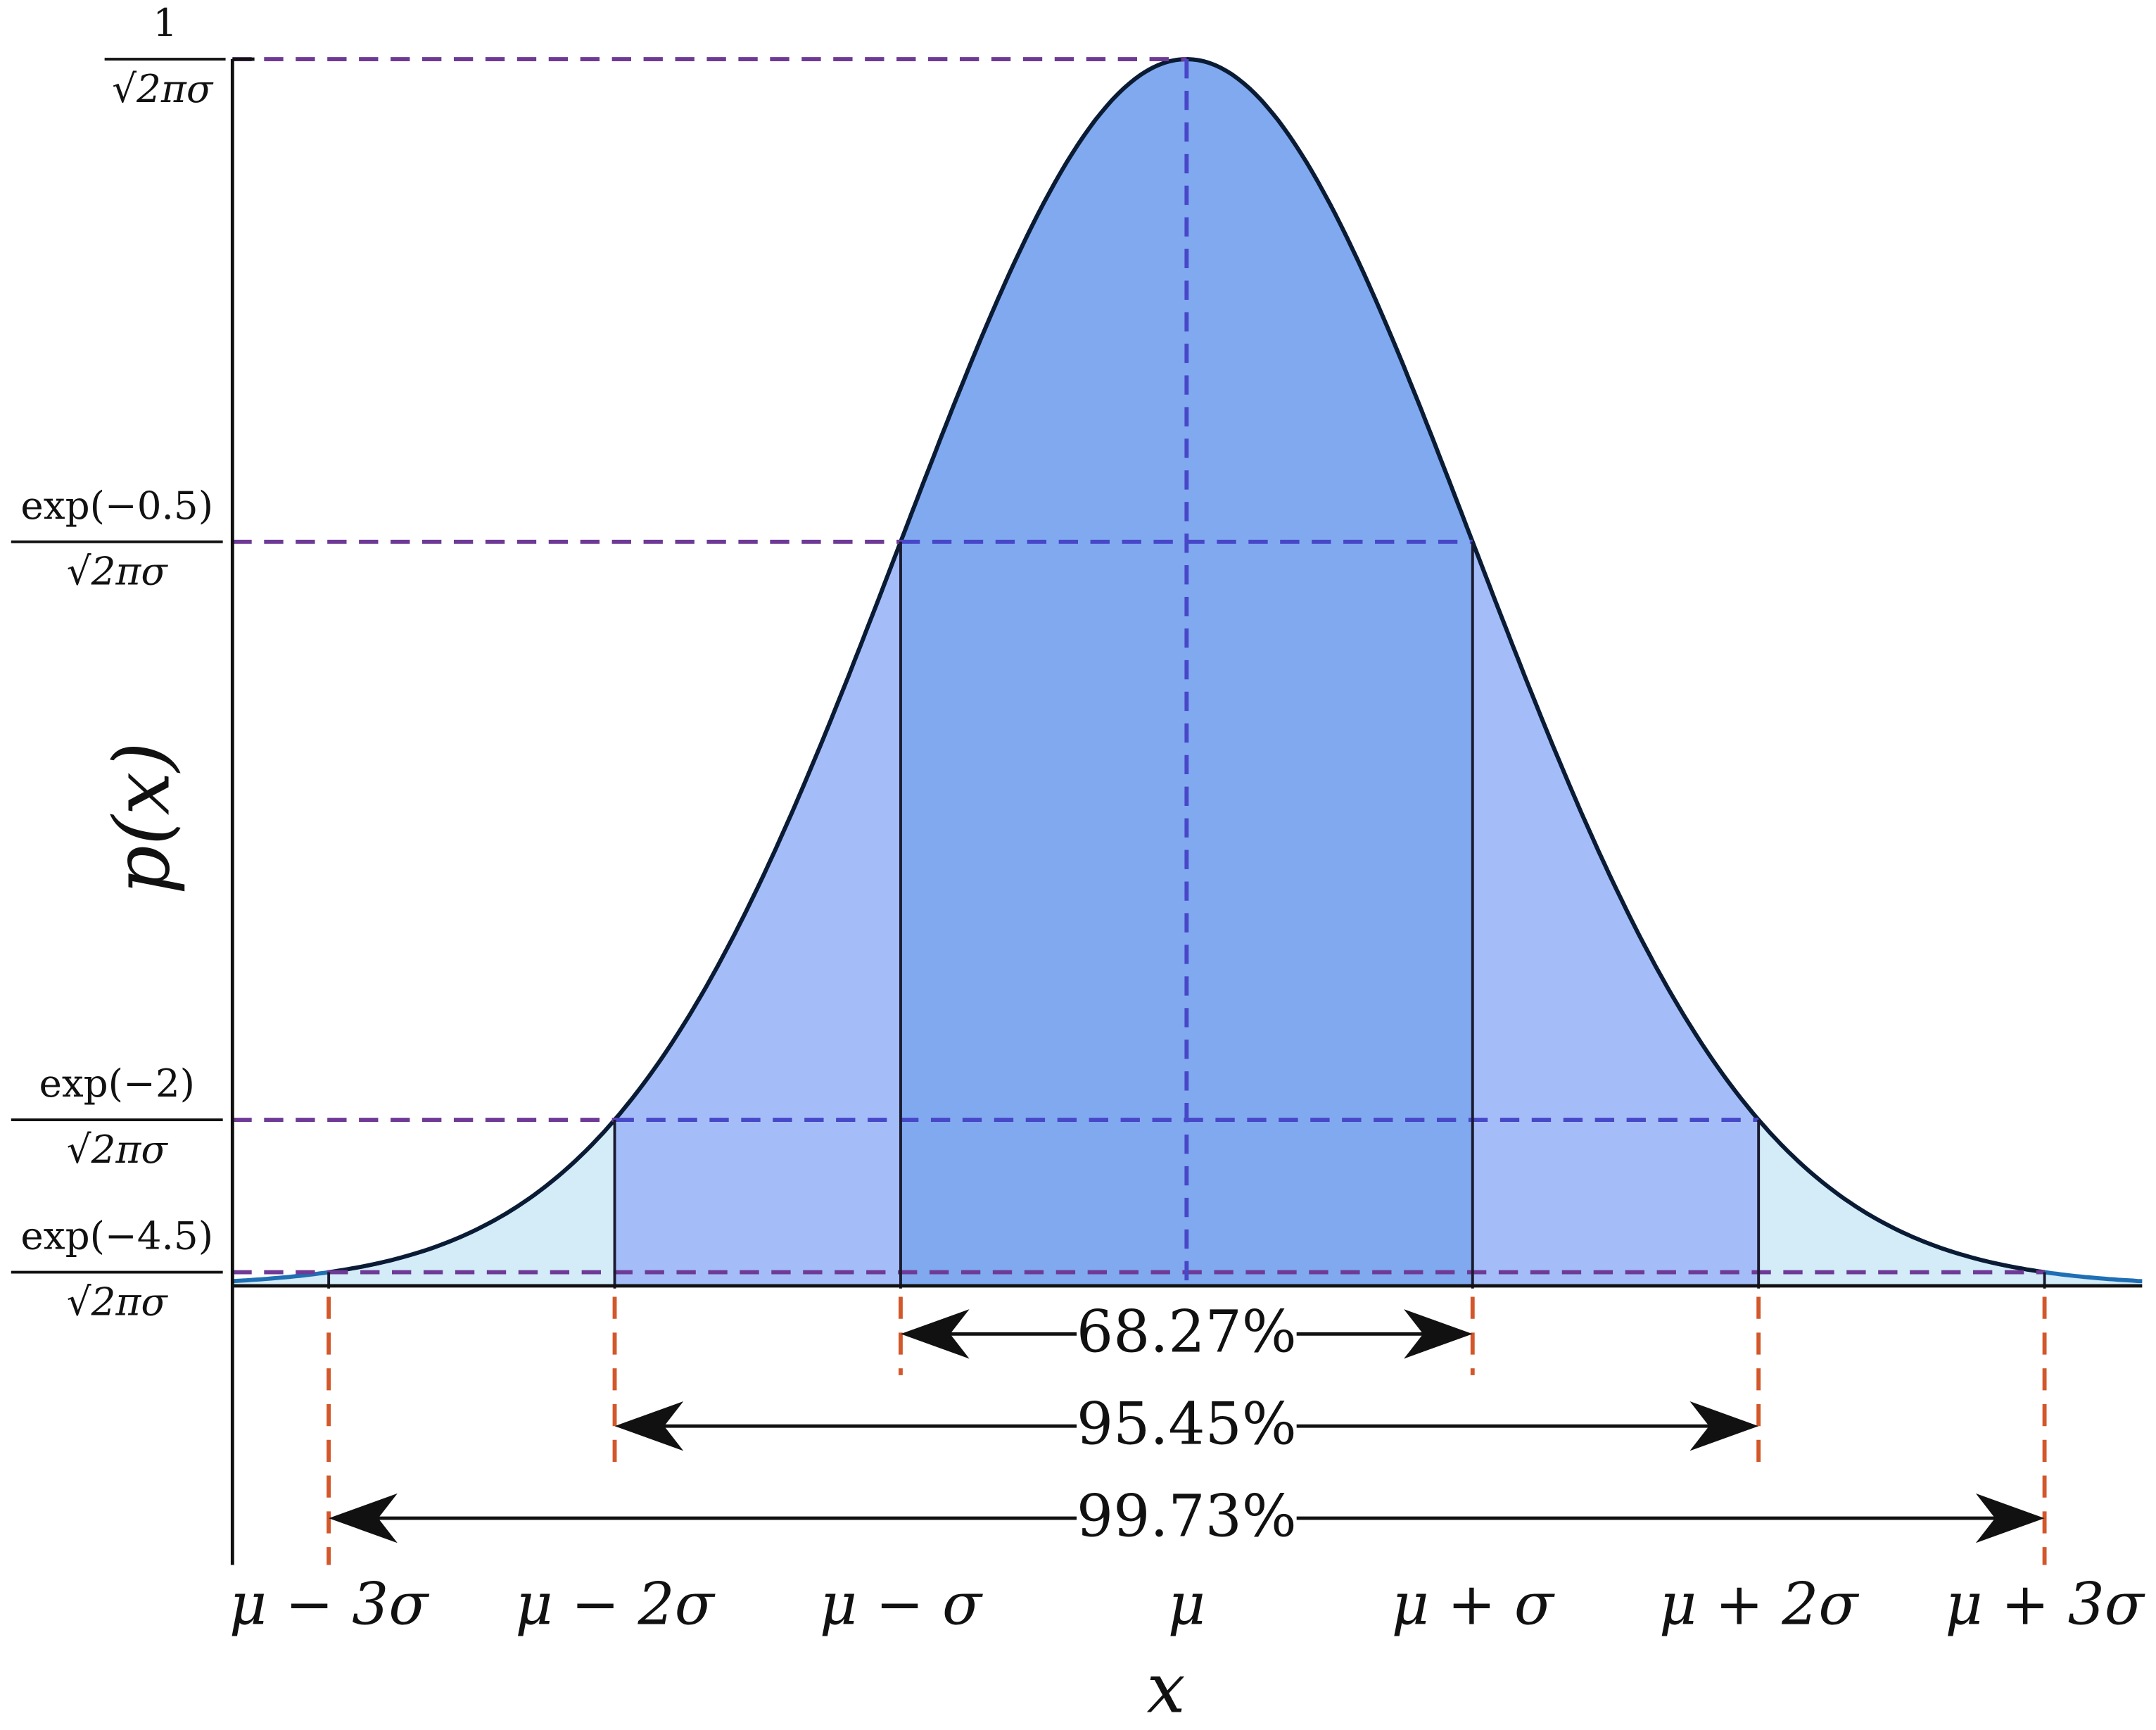 The image size is (2156, 1730). What do you see at coordinates (1473, 1605) in the screenshot?
I see `x-tick-label: μ + σ` at bounding box center [1473, 1605].